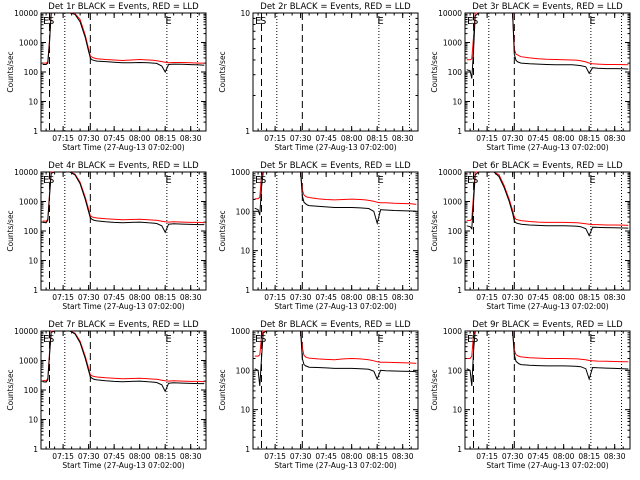 The width and height of the screenshot is (640, 480). Describe the element at coordinates (547, 325) in the screenshot. I see `panel-title: Det 9r BLACK = Events, RED = LLD` at that location.